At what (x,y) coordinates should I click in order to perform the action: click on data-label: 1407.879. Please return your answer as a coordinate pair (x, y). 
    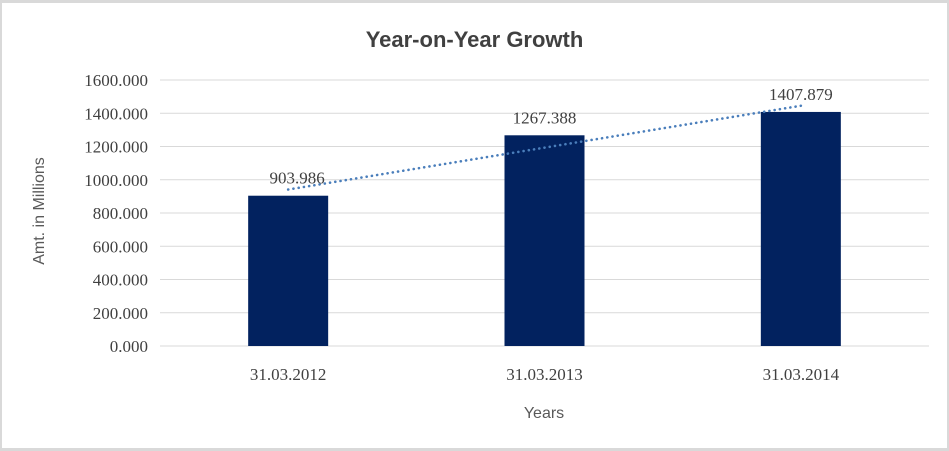
    Looking at the image, I should click on (801, 94).